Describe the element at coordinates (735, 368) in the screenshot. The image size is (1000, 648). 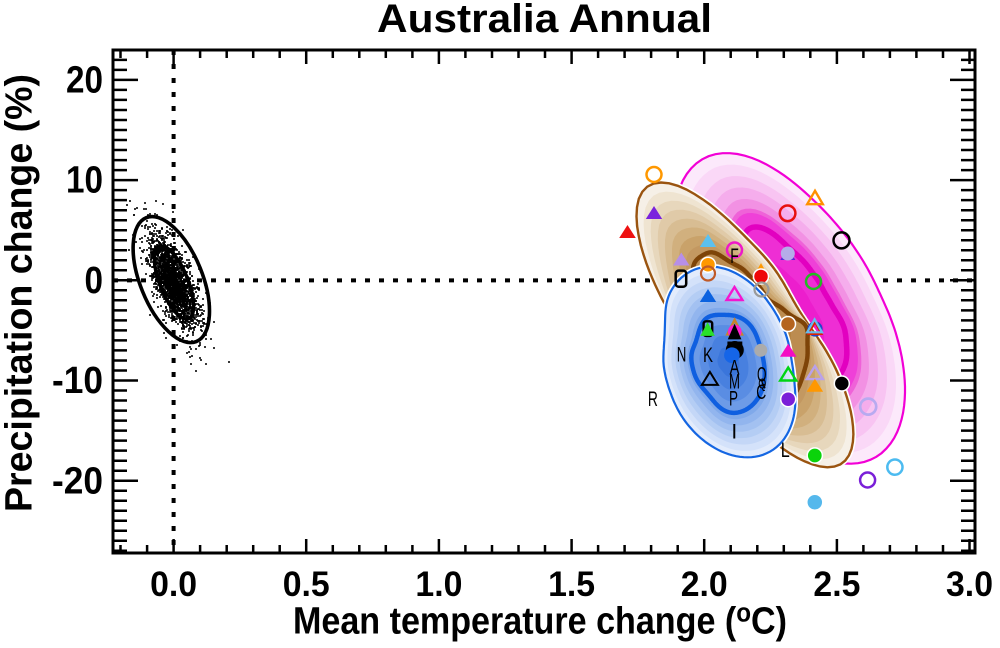
I see `svg-text: A` at that location.